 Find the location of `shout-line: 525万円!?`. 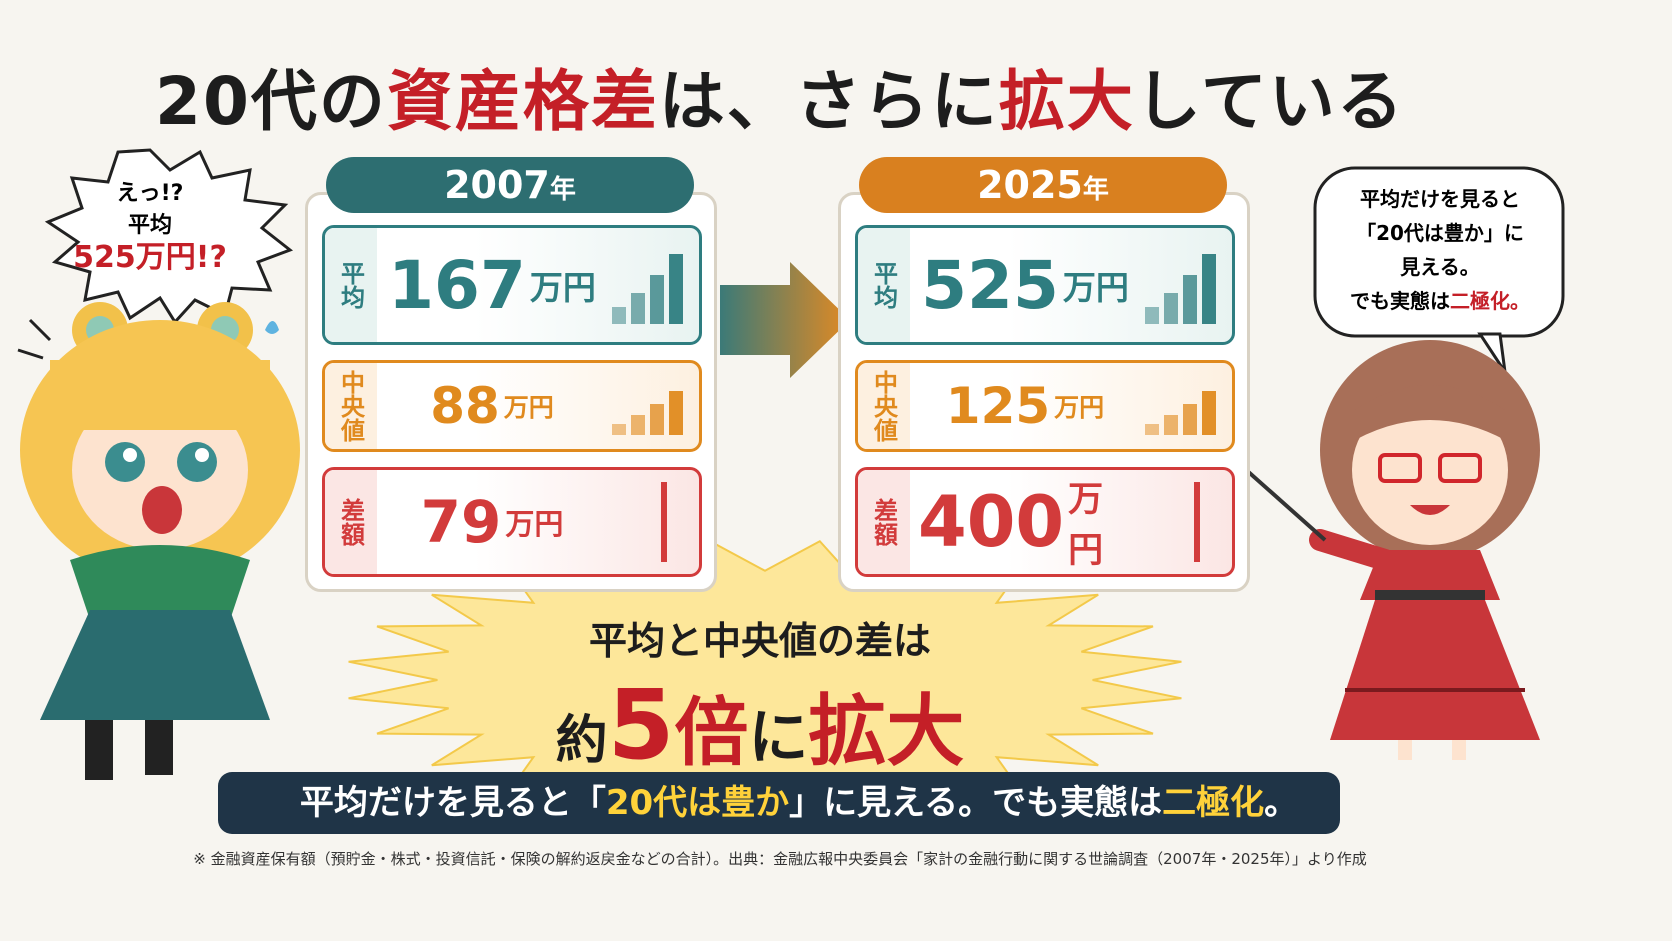

shout-line: 525万円!? is located at coordinates (150, 257).